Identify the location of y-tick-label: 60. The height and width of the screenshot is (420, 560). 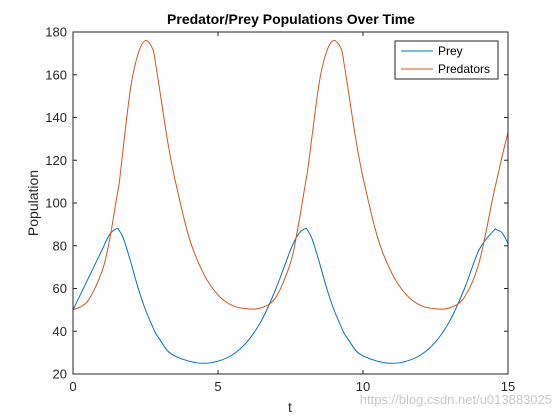
(60, 288).